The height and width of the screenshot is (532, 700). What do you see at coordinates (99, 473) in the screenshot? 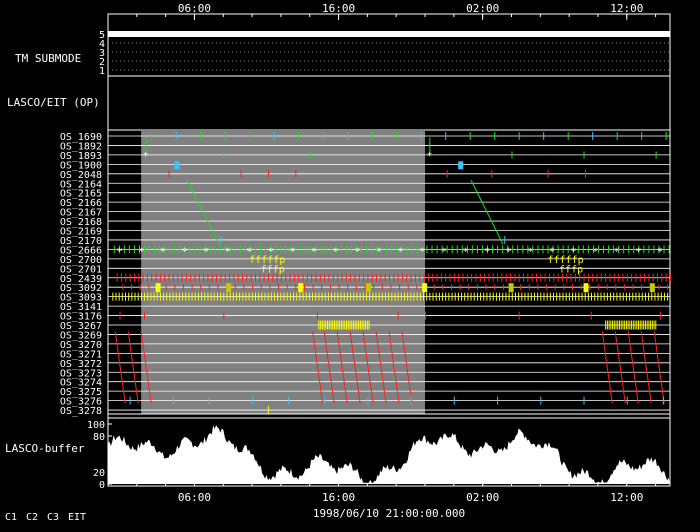
I see `buffer-y-tick-label: 20` at bounding box center [99, 473].